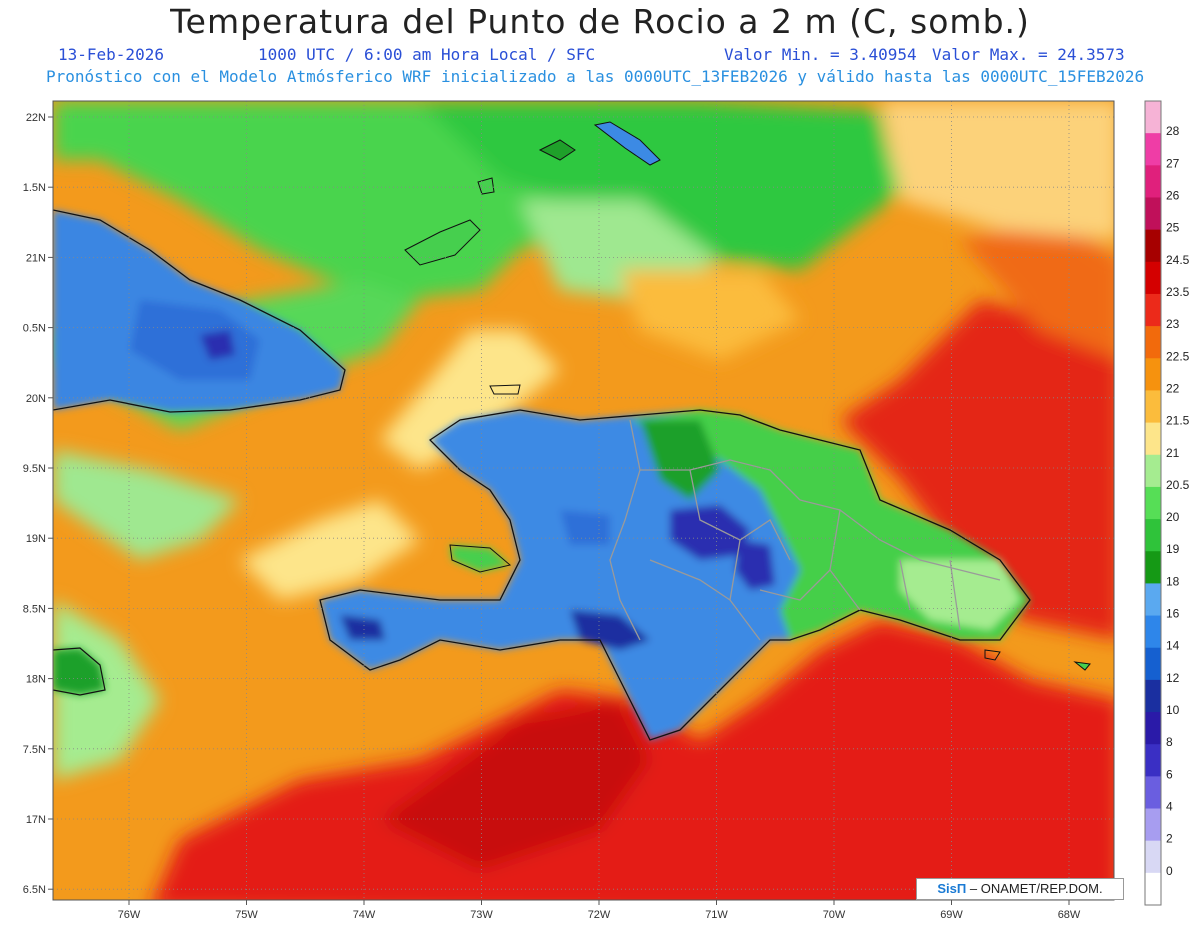 The height and width of the screenshot is (927, 1200). Describe the element at coordinates (1169, 774) in the screenshot. I see `colorbar-label: 6` at that location.